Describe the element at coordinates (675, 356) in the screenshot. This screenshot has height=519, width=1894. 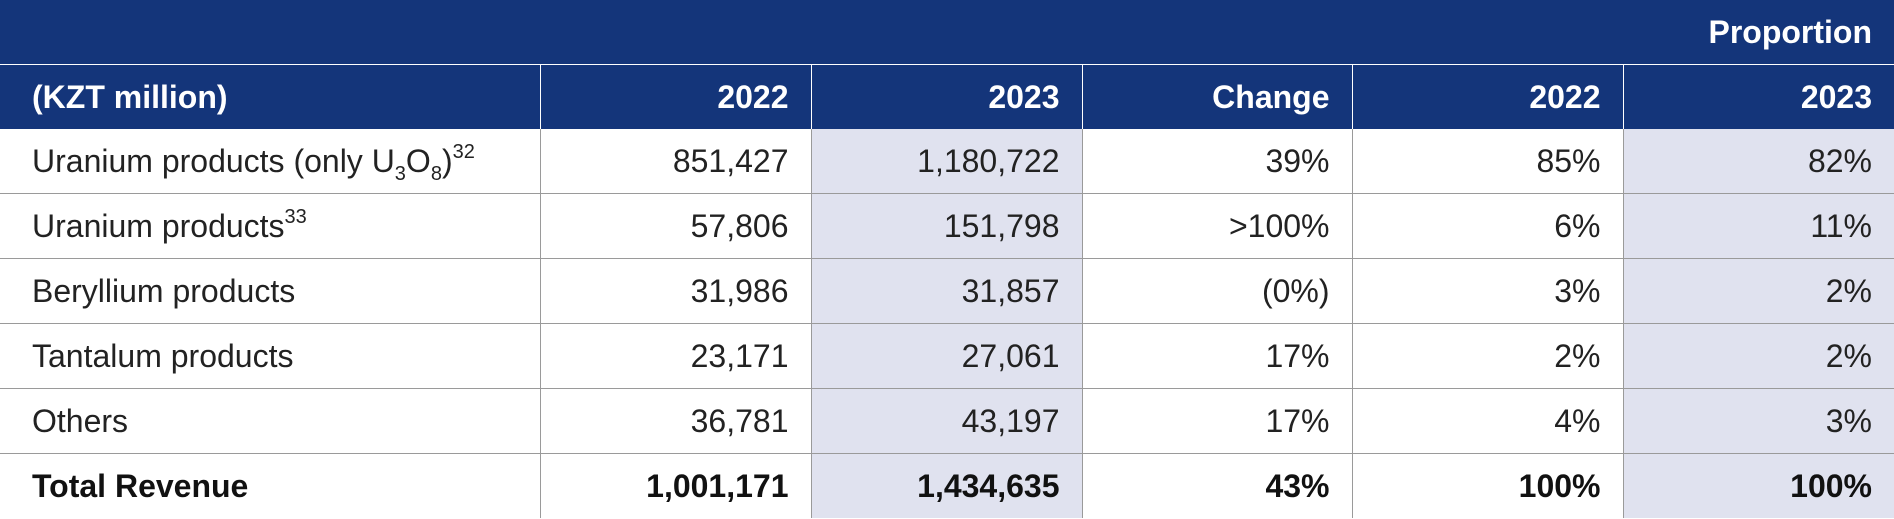
I see `cell-value: 23,171` at that location.